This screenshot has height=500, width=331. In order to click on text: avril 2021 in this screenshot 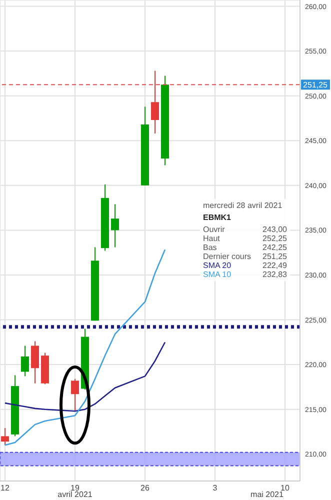, I will do `click(75, 494)`.